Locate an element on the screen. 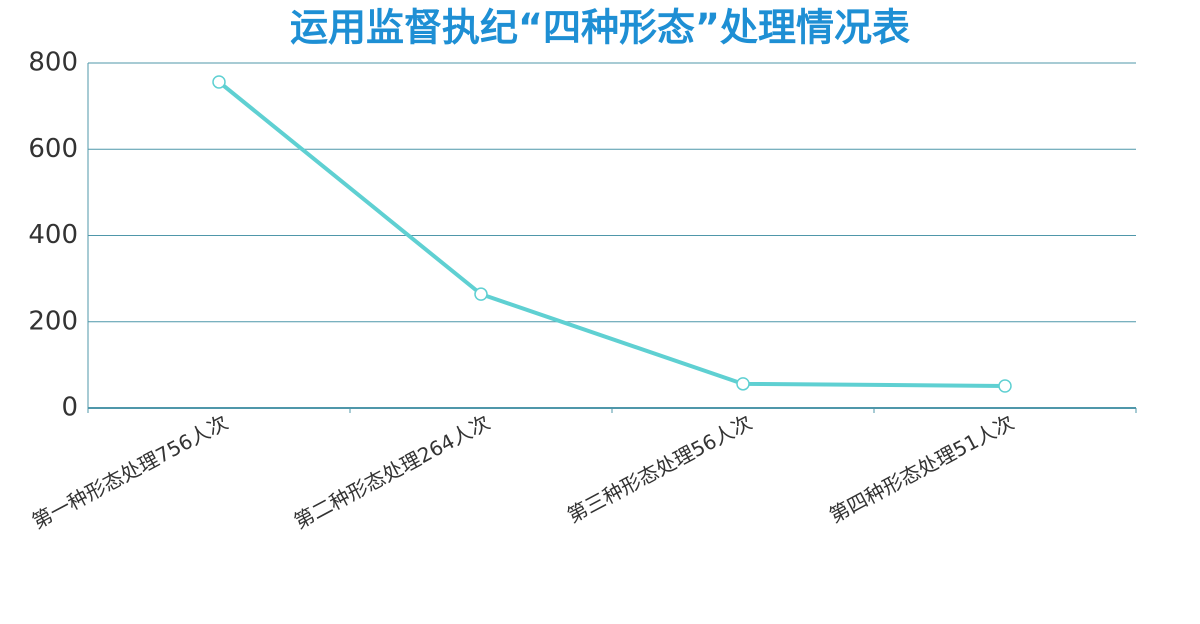 Image resolution: width=1200 pixels, height=624 pixels. y-tick-label: 400 is located at coordinates (53, 235).